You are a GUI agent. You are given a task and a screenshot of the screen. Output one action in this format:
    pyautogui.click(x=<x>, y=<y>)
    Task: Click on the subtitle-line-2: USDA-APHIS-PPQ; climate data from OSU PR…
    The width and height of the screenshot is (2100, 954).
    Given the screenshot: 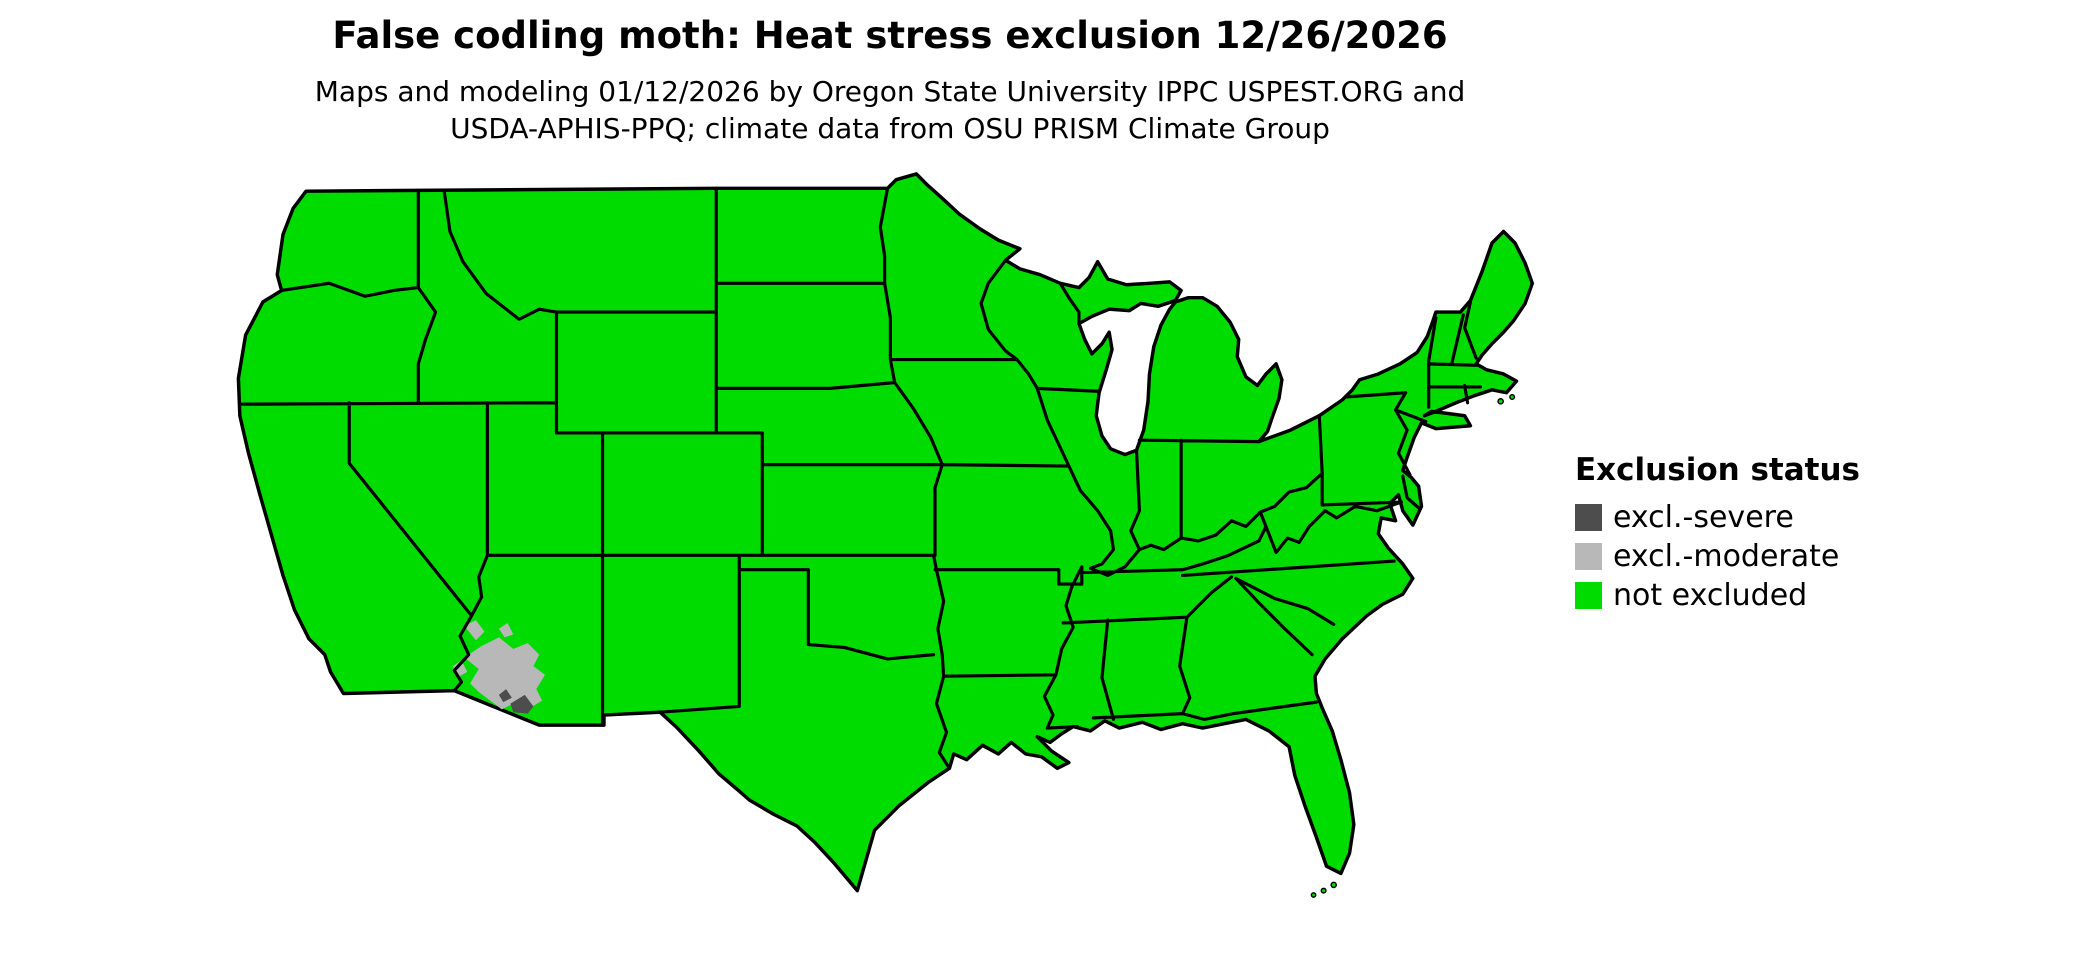 What is the action you would take?
    pyautogui.click(x=890, y=128)
    